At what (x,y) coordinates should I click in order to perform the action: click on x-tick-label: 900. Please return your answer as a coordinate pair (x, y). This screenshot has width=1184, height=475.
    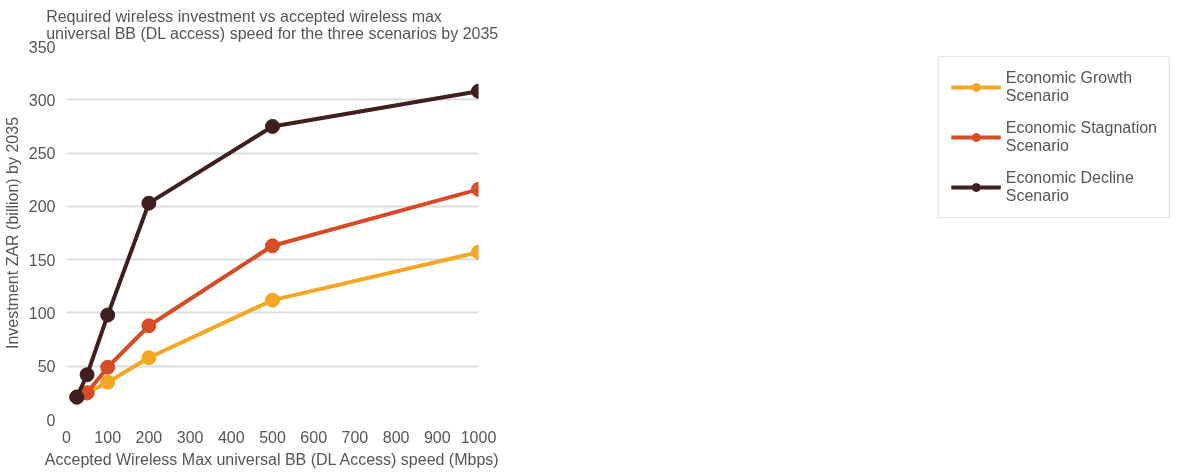
    Looking at the image, I should click on (437, 437).